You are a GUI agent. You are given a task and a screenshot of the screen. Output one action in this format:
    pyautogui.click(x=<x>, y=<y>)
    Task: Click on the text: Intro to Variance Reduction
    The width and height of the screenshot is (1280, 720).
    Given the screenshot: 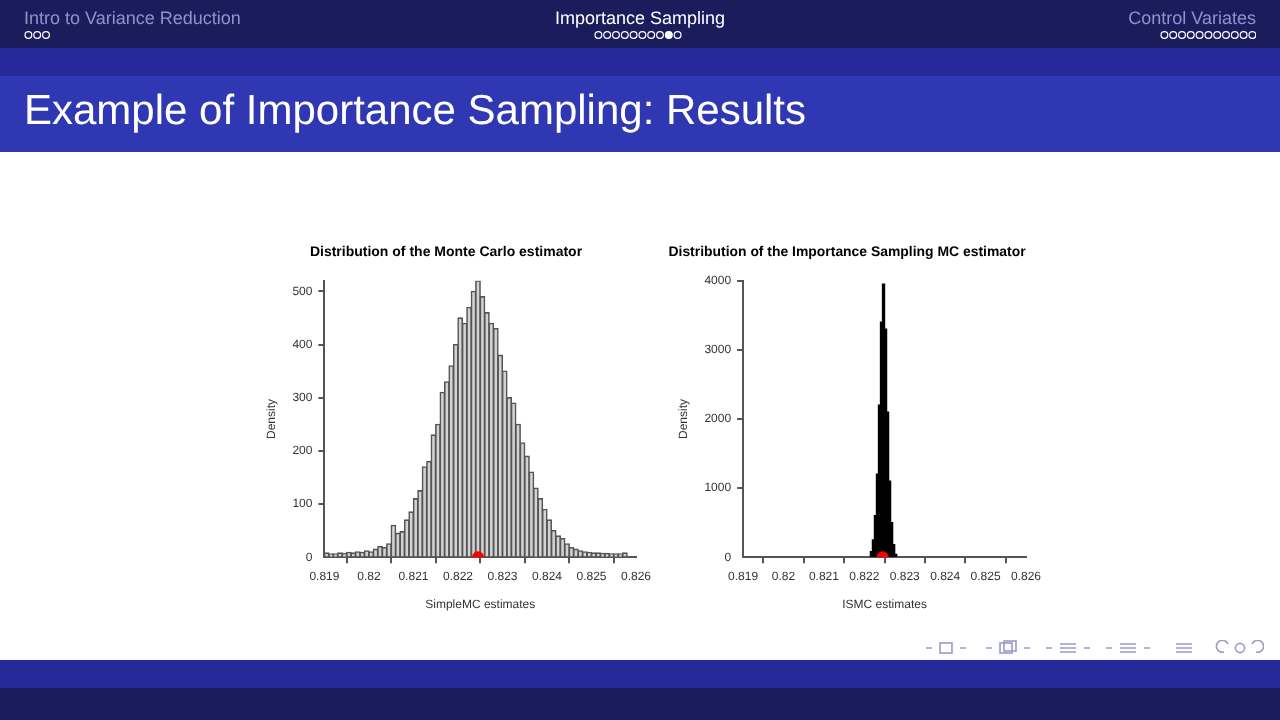 What is the action you would take?
    pyautogui.click(x=132, y=18)
    